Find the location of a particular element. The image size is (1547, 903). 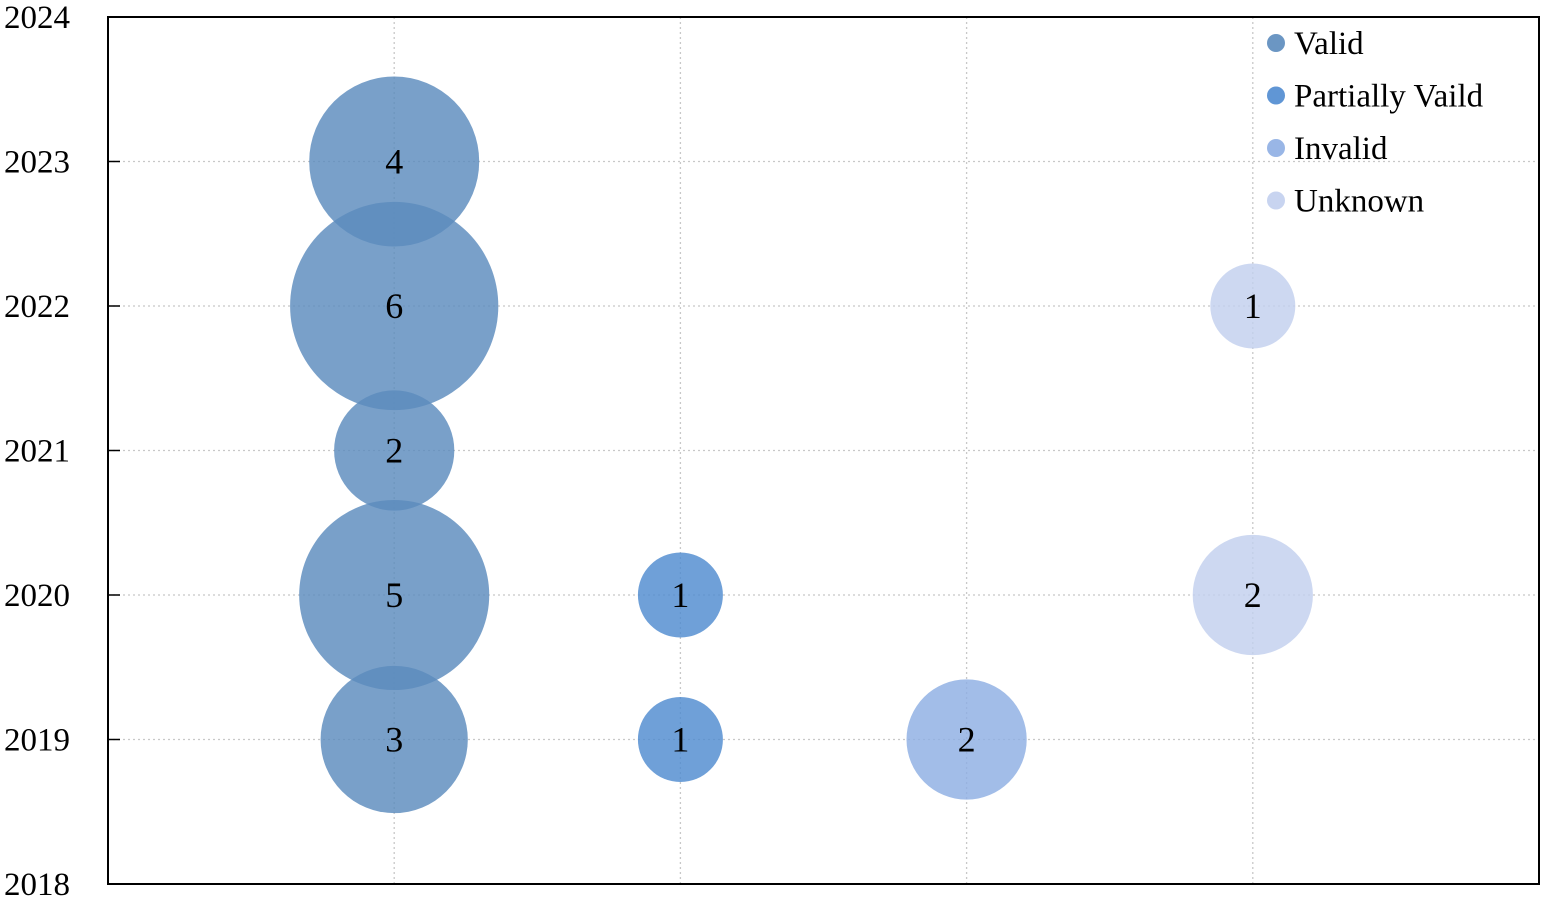

bubble-label-unknown-2020: 2 is located at coordinates (1253, 595).